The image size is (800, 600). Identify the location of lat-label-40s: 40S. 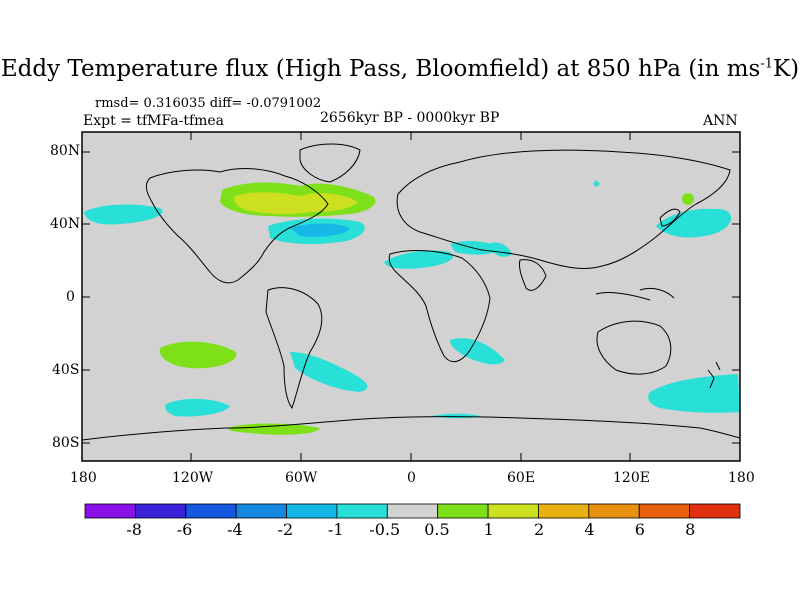
(66, 370).